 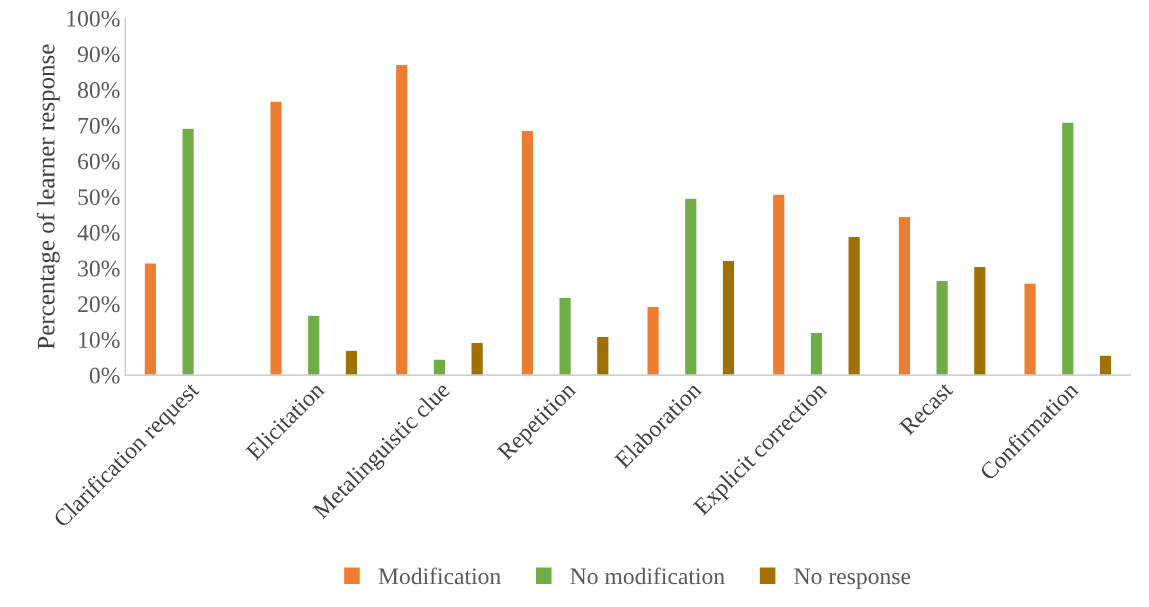 What do you see at coordinates (852, 579) in the screenshot?
I see `legend-label: No response` at bounding box center [852, 579].